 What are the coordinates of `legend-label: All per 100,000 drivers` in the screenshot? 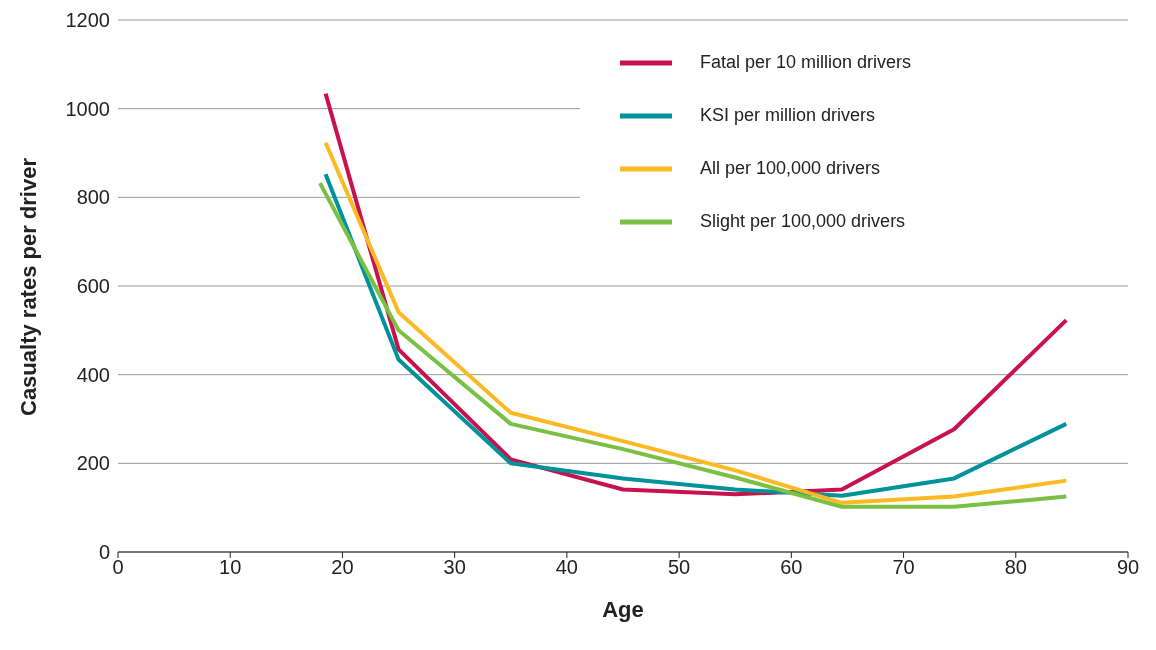 It's located at (790, 168).